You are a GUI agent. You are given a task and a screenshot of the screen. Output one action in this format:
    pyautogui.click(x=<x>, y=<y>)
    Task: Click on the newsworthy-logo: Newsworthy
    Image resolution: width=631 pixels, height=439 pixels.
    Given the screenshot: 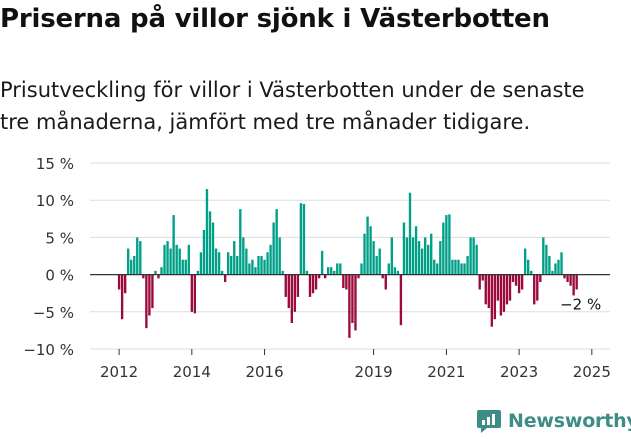 What is the action you would take?
    pyautogui.click(x=553, y=421)
    